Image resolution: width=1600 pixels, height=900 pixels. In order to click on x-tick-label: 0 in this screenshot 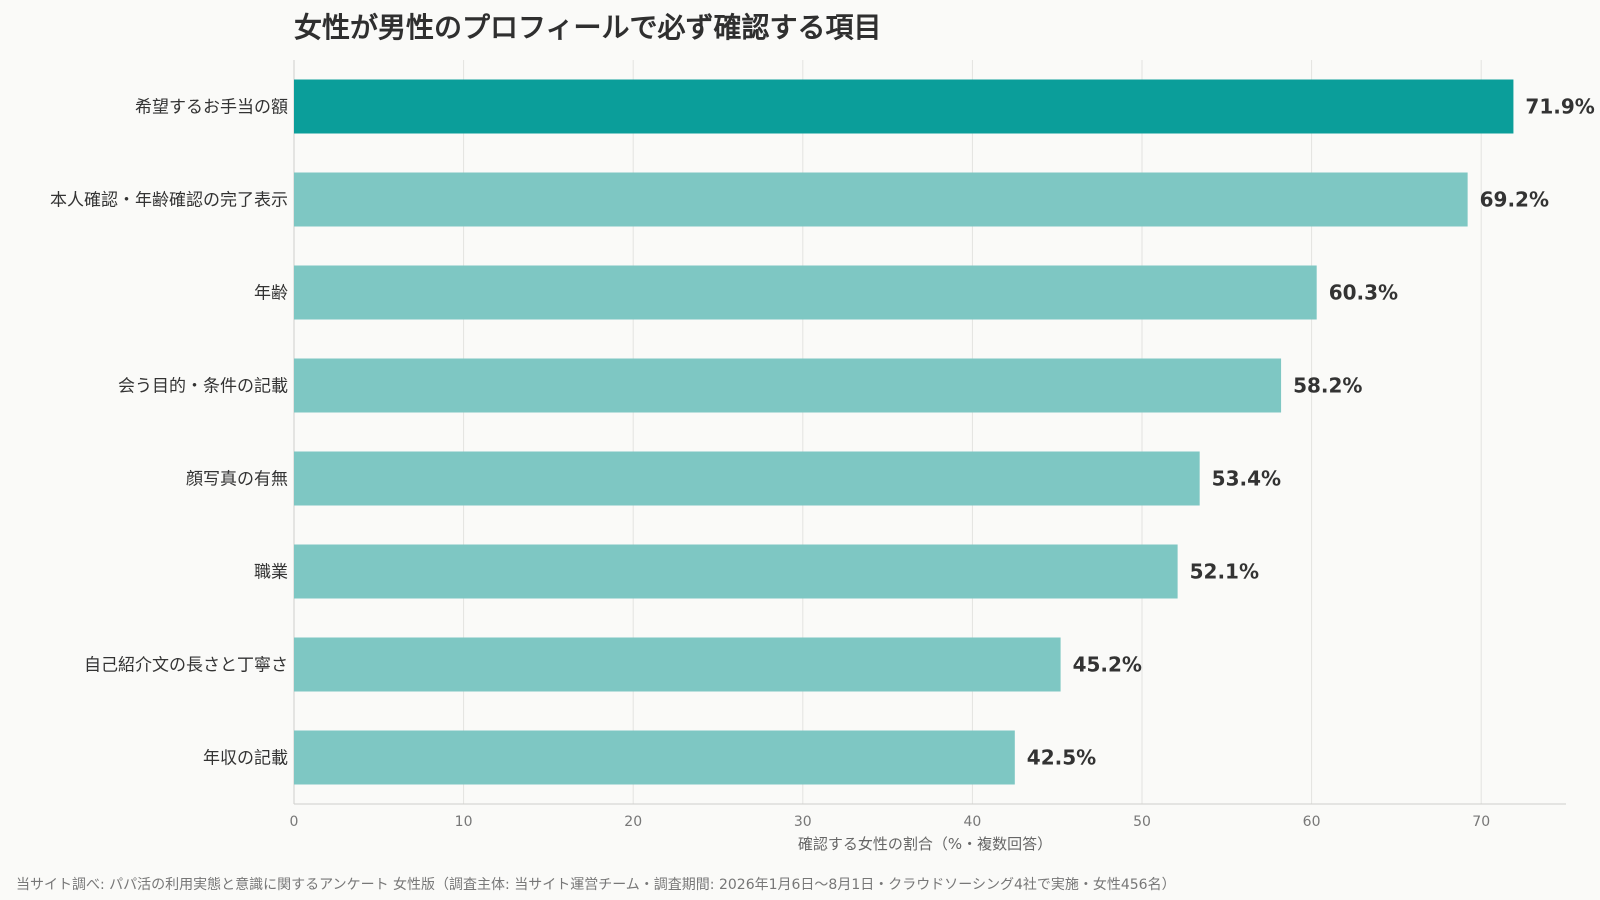, I will do `click(294, 822)`.